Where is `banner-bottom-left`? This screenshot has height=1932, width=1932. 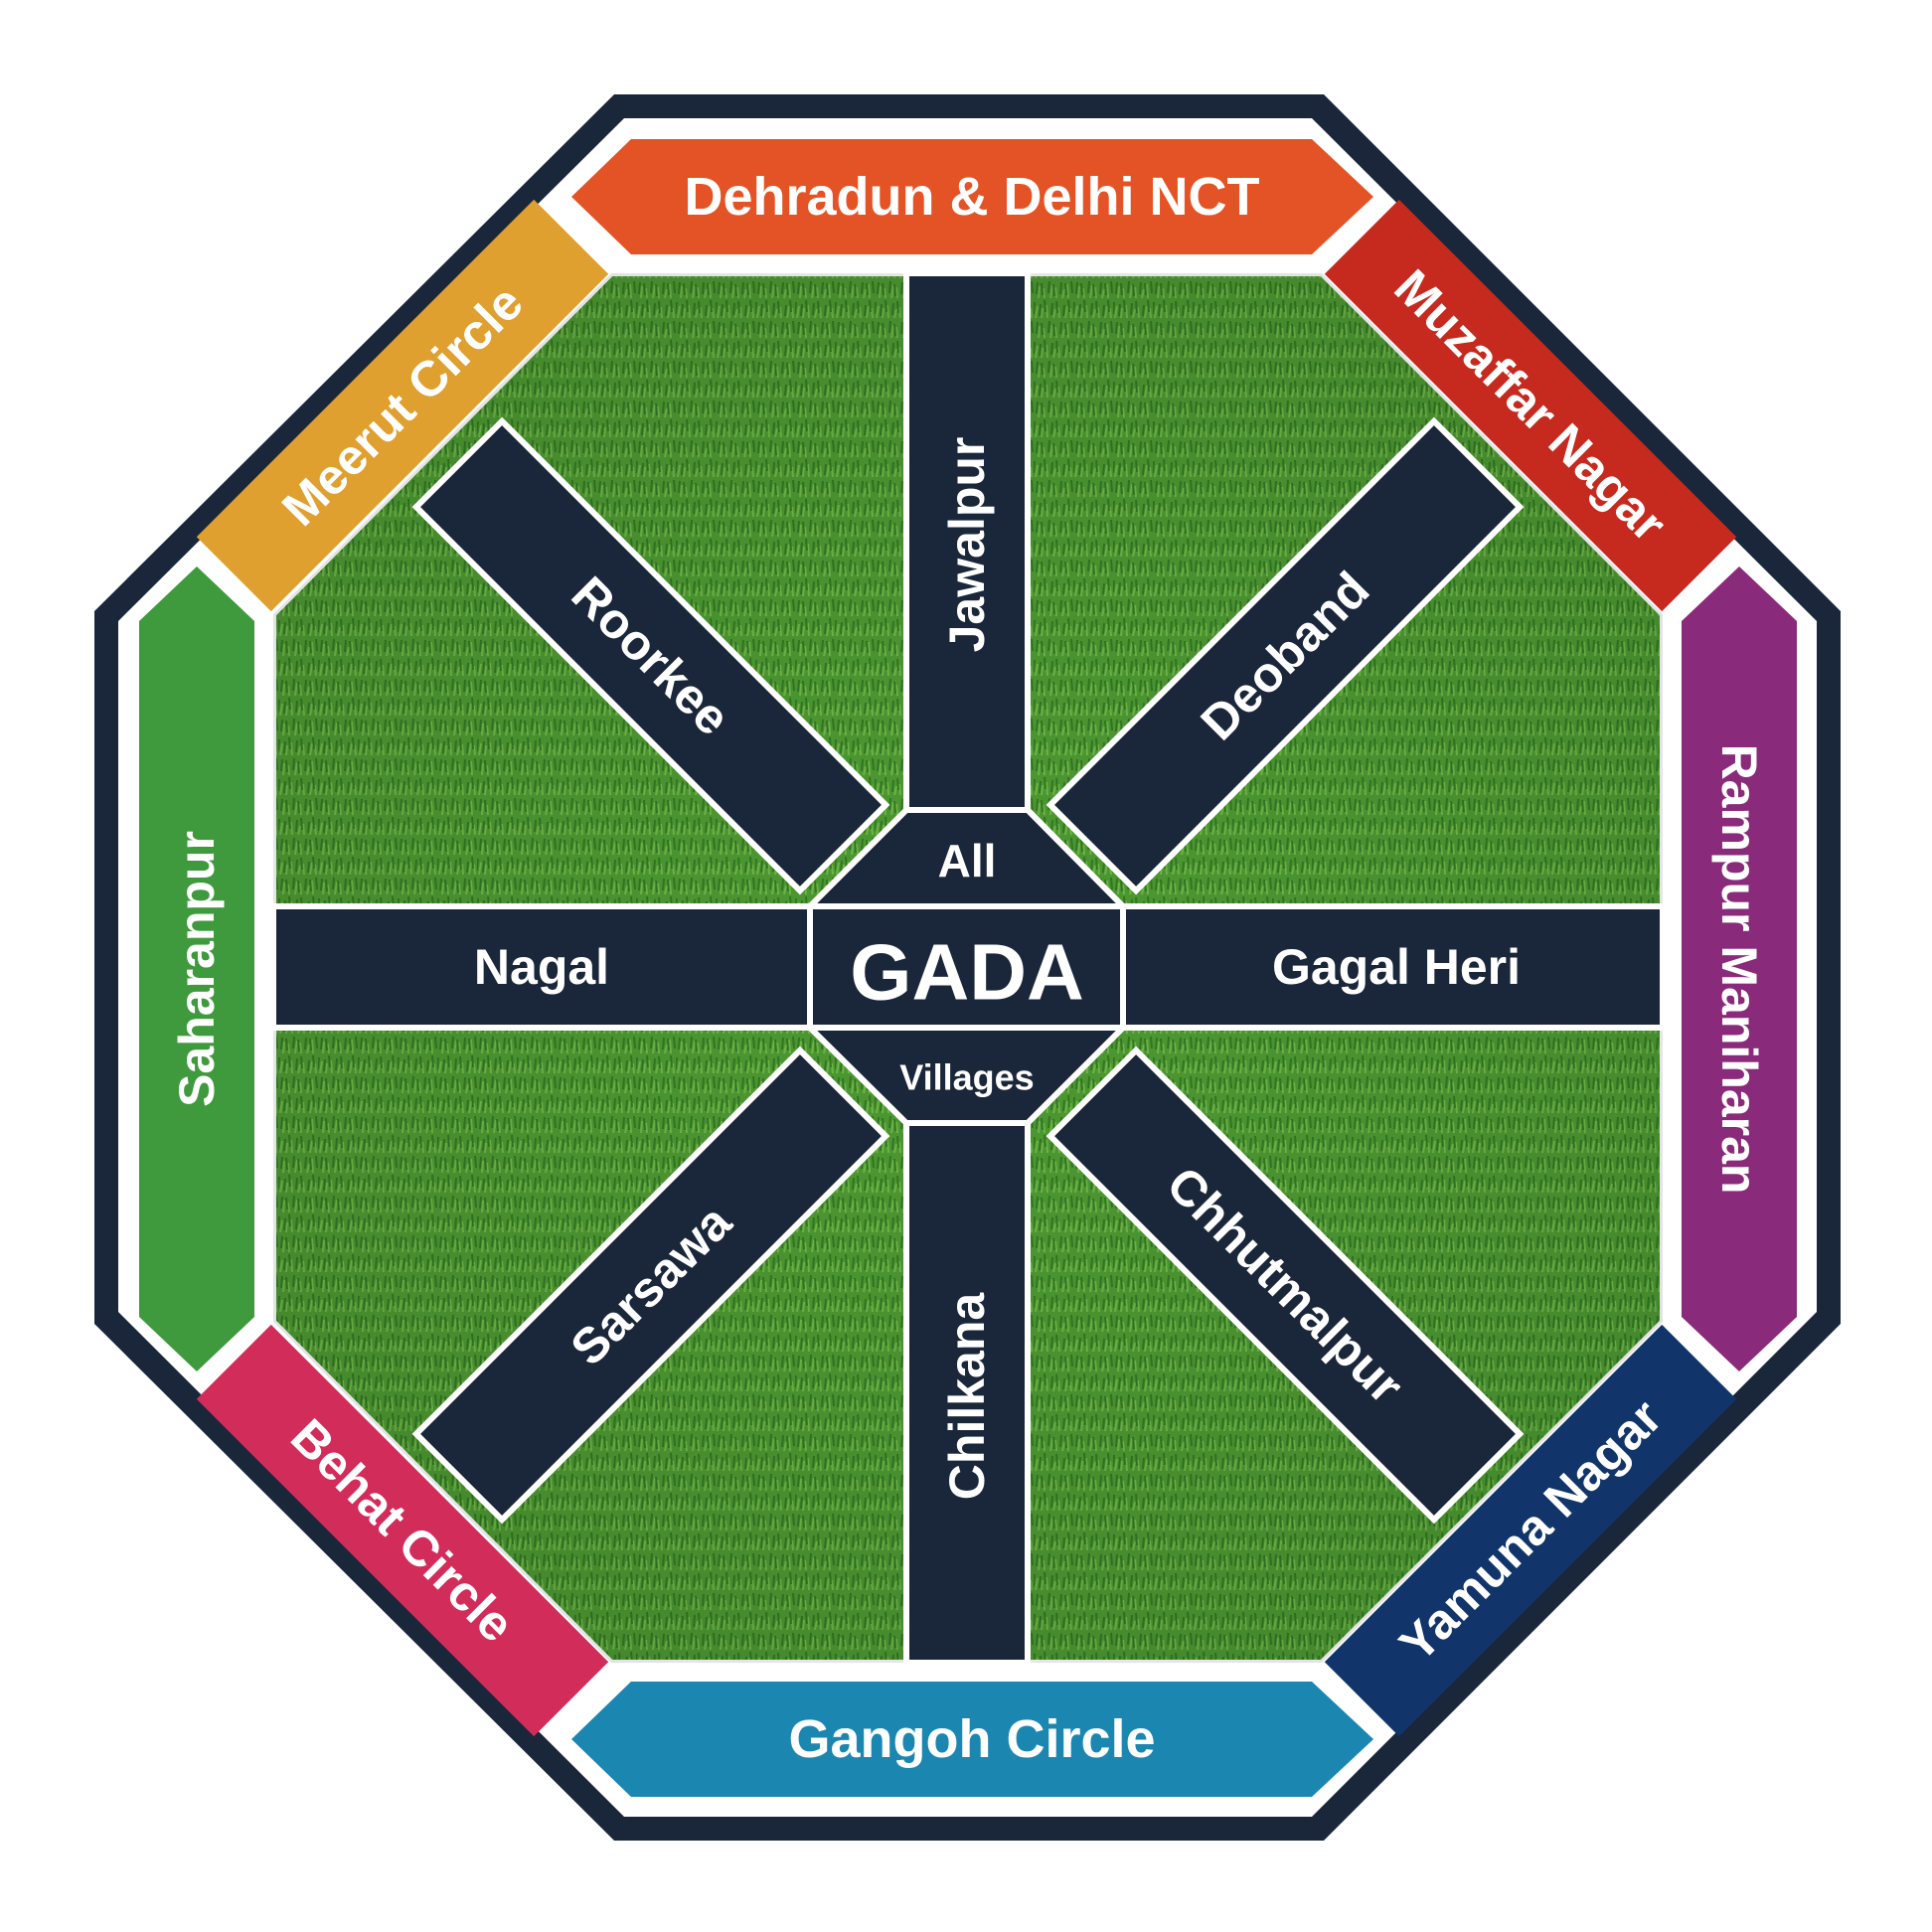
banner-bottom-left is located at coordinates (402, 1530).